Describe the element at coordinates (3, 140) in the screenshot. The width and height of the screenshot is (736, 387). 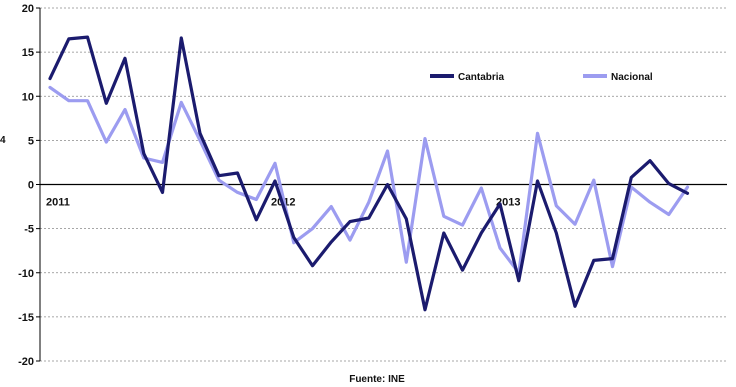
I see `side-label: 4` at that location.